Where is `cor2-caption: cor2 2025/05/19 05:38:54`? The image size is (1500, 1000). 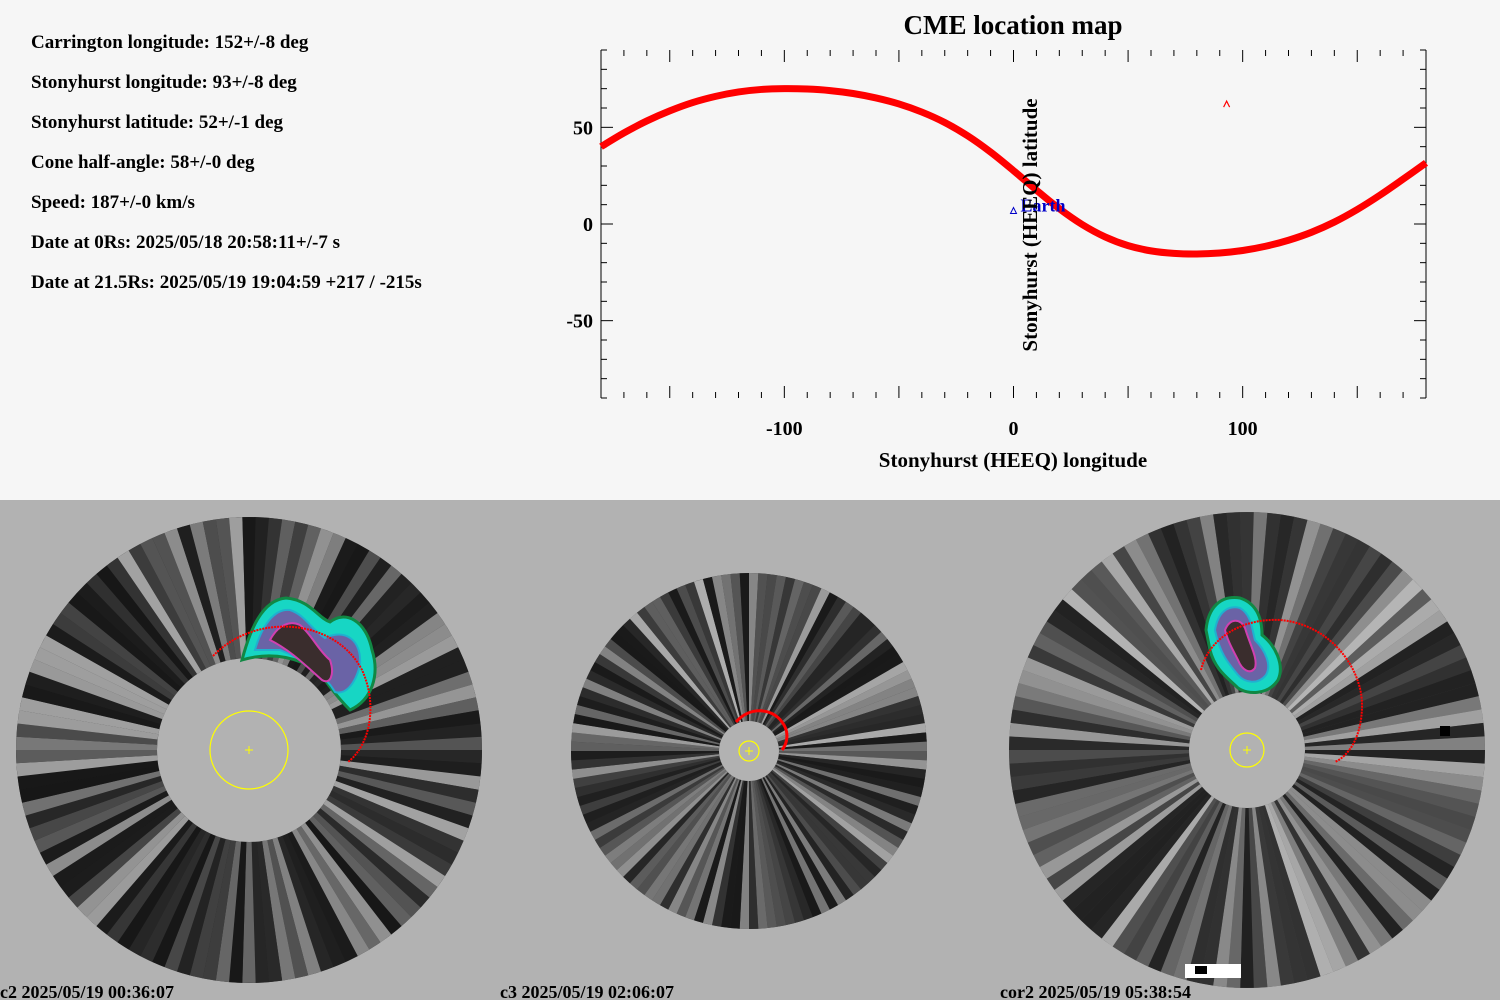
cor2-caption: cor2 2025/05/19 05:38:54 is located at coordinates (1095, 991).